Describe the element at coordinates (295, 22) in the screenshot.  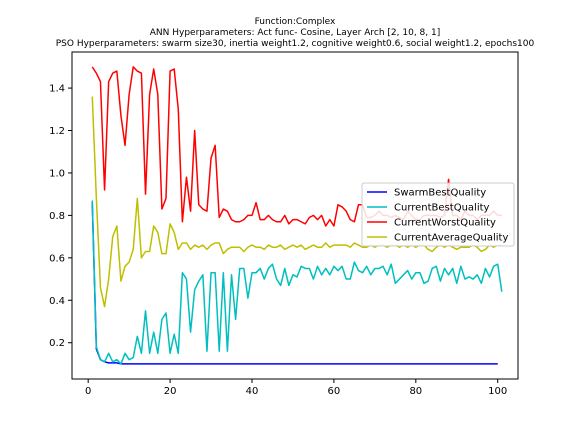
I see `chart-title-line-1: Function:Complex` at that location.